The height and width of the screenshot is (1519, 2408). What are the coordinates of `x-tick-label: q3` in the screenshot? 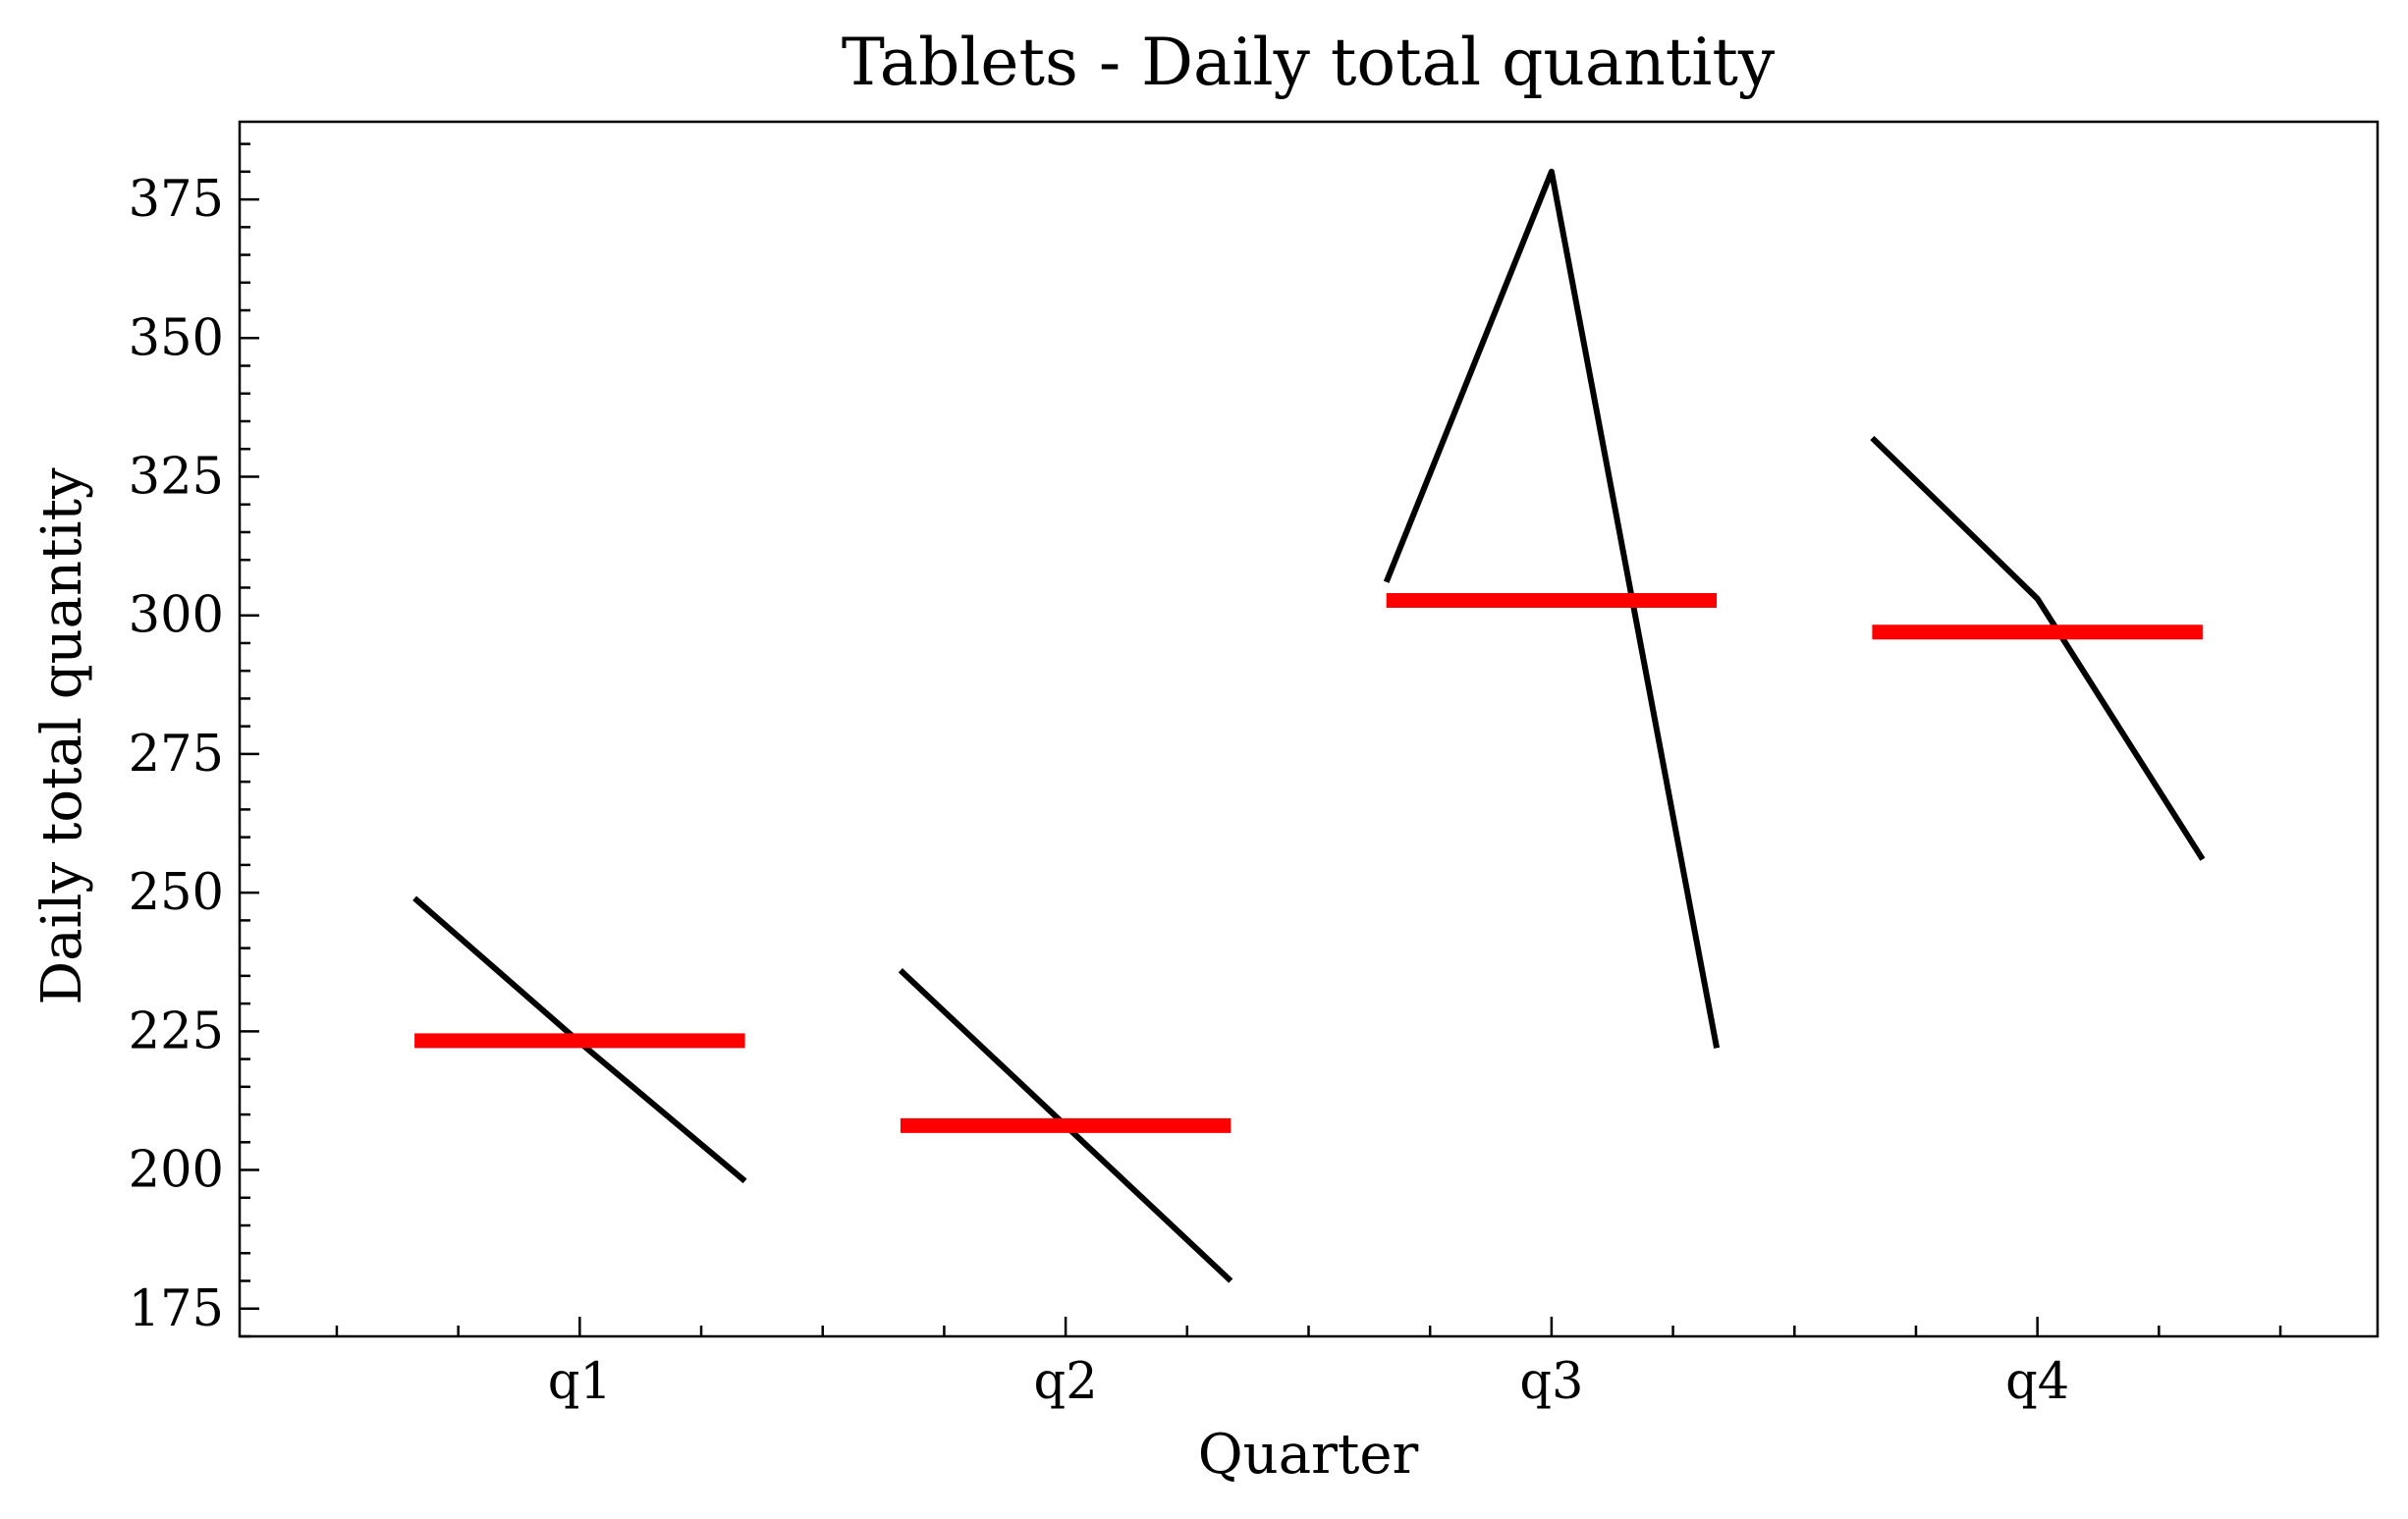 It's located at (1551, 1382).